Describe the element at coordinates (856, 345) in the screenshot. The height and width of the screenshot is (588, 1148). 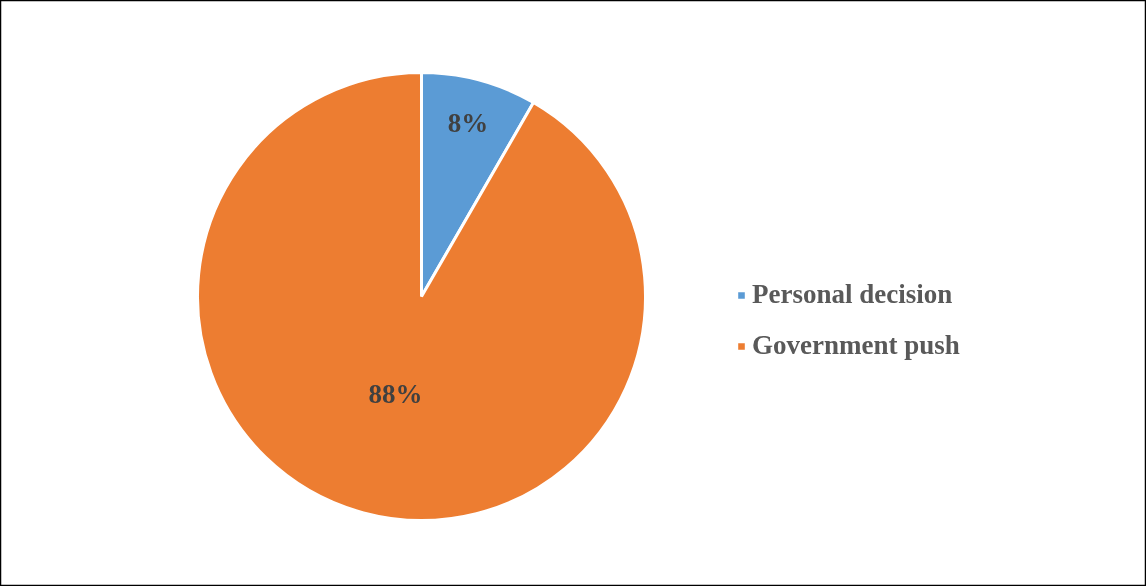
I see `legend-label: Government push` at that location.